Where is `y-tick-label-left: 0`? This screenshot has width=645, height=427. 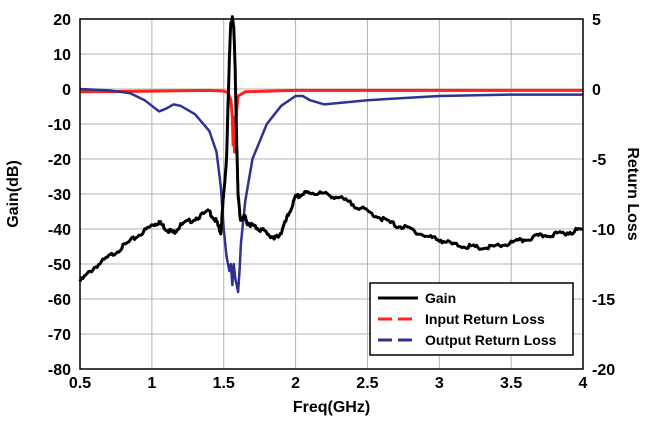
y-tick-label-left: 0 is located at coordinates (66, 90).